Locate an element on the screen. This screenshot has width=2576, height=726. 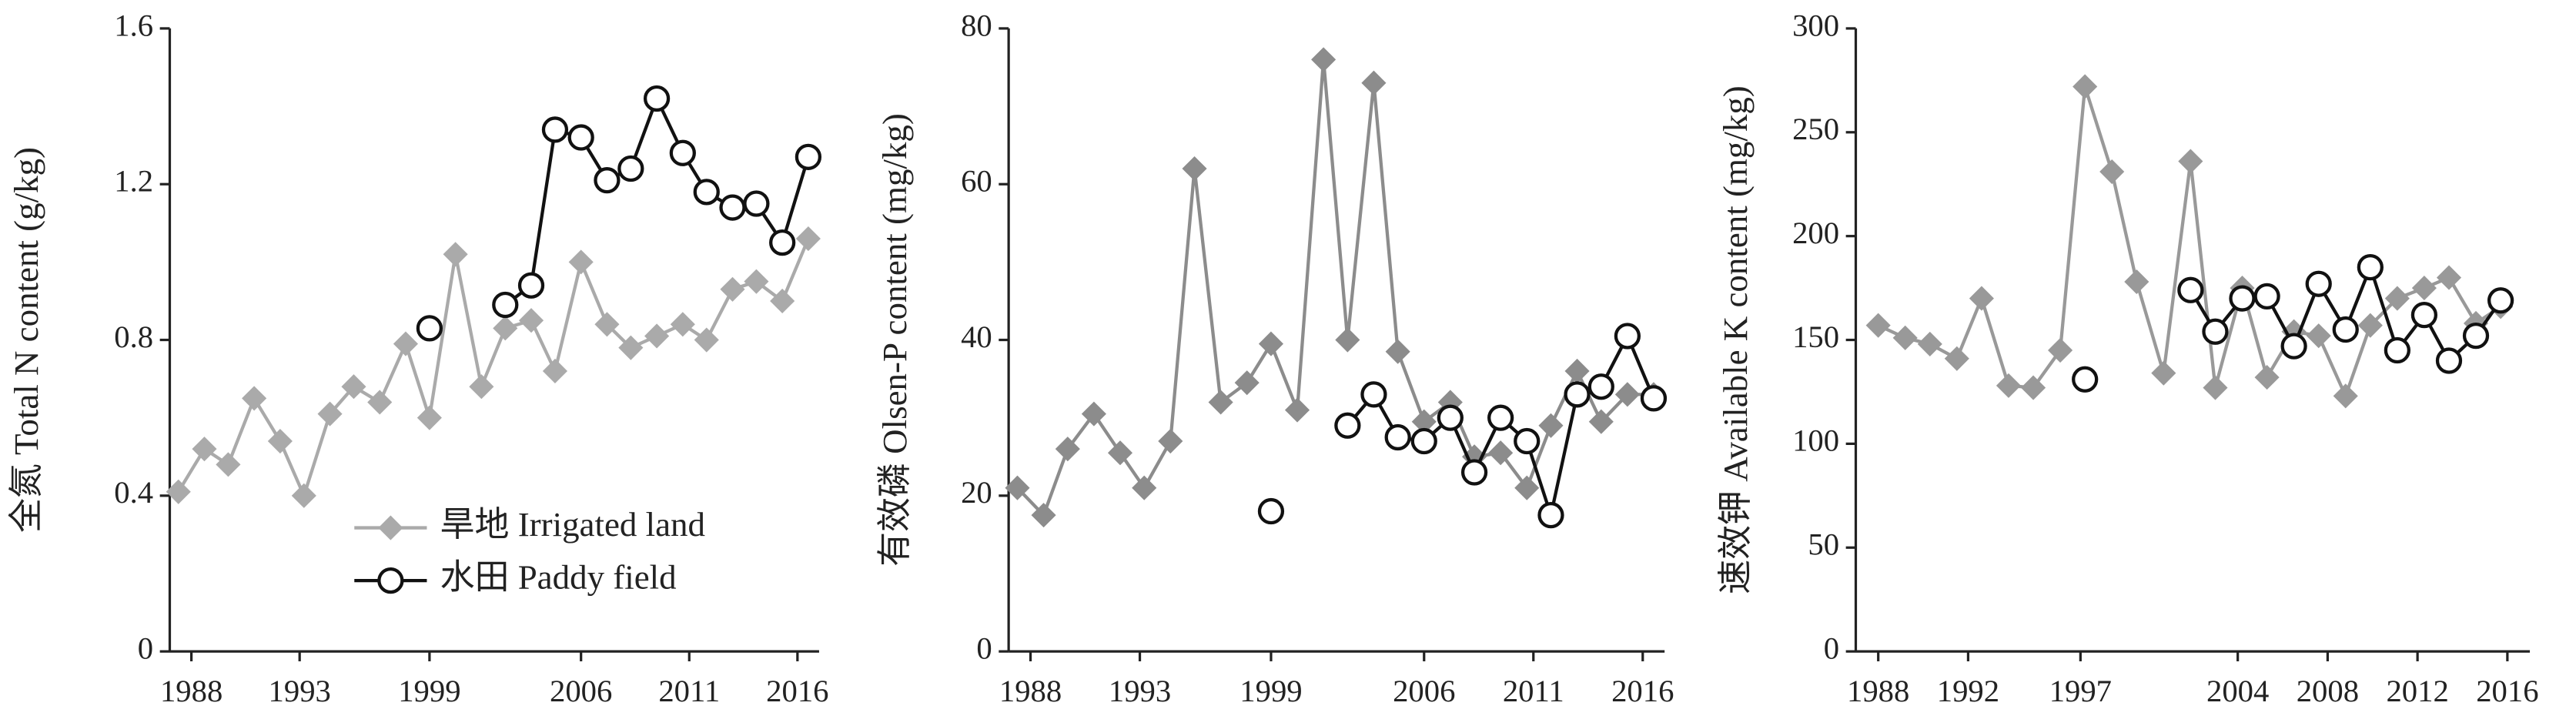
y-axis-label: 有效磷 Olsen-P content (mg/kg) is located at coordinates (895, 340).